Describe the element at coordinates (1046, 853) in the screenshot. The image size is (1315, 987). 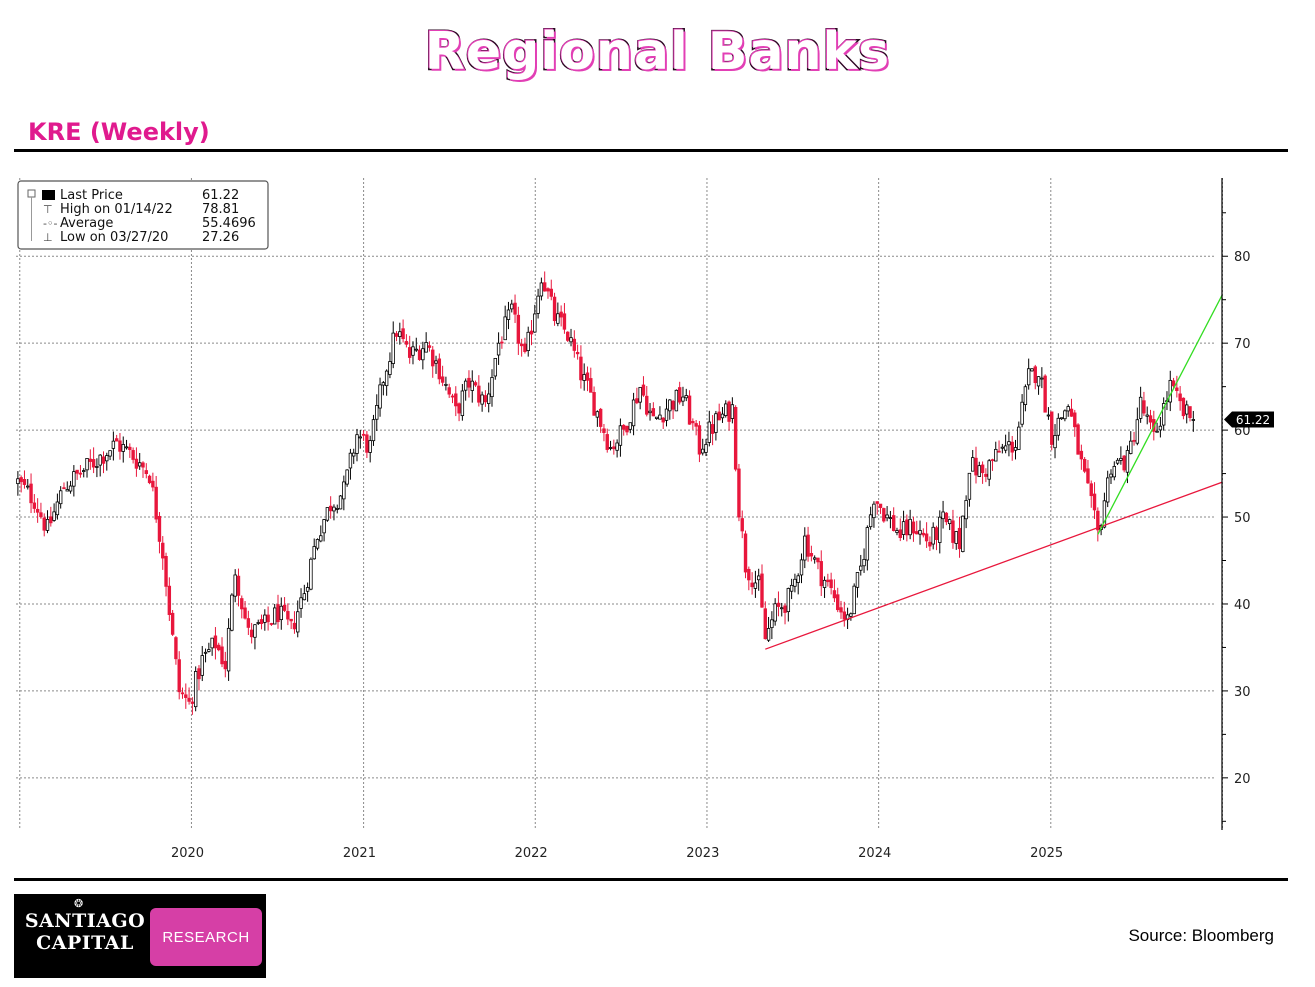
I see `x-tick-label: 2025` at that location.